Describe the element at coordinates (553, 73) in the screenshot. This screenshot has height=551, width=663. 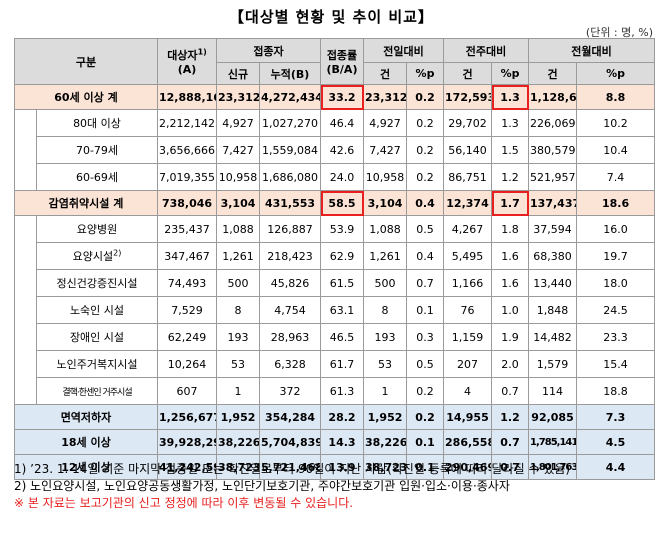
I see `header-month-count: 건` at that location.